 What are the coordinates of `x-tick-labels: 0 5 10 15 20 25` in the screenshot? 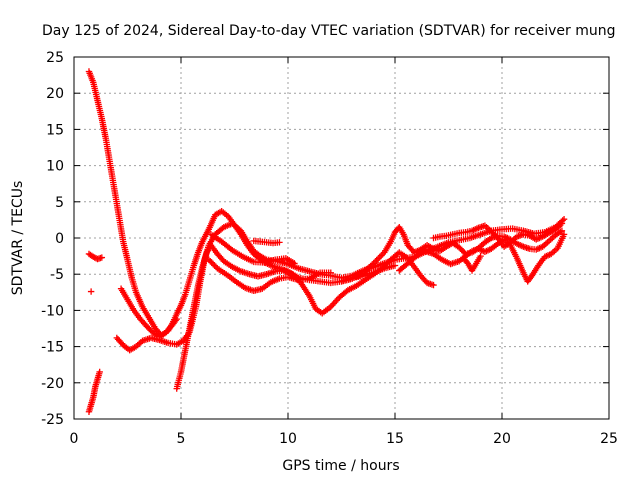 It's located at (344, 439).